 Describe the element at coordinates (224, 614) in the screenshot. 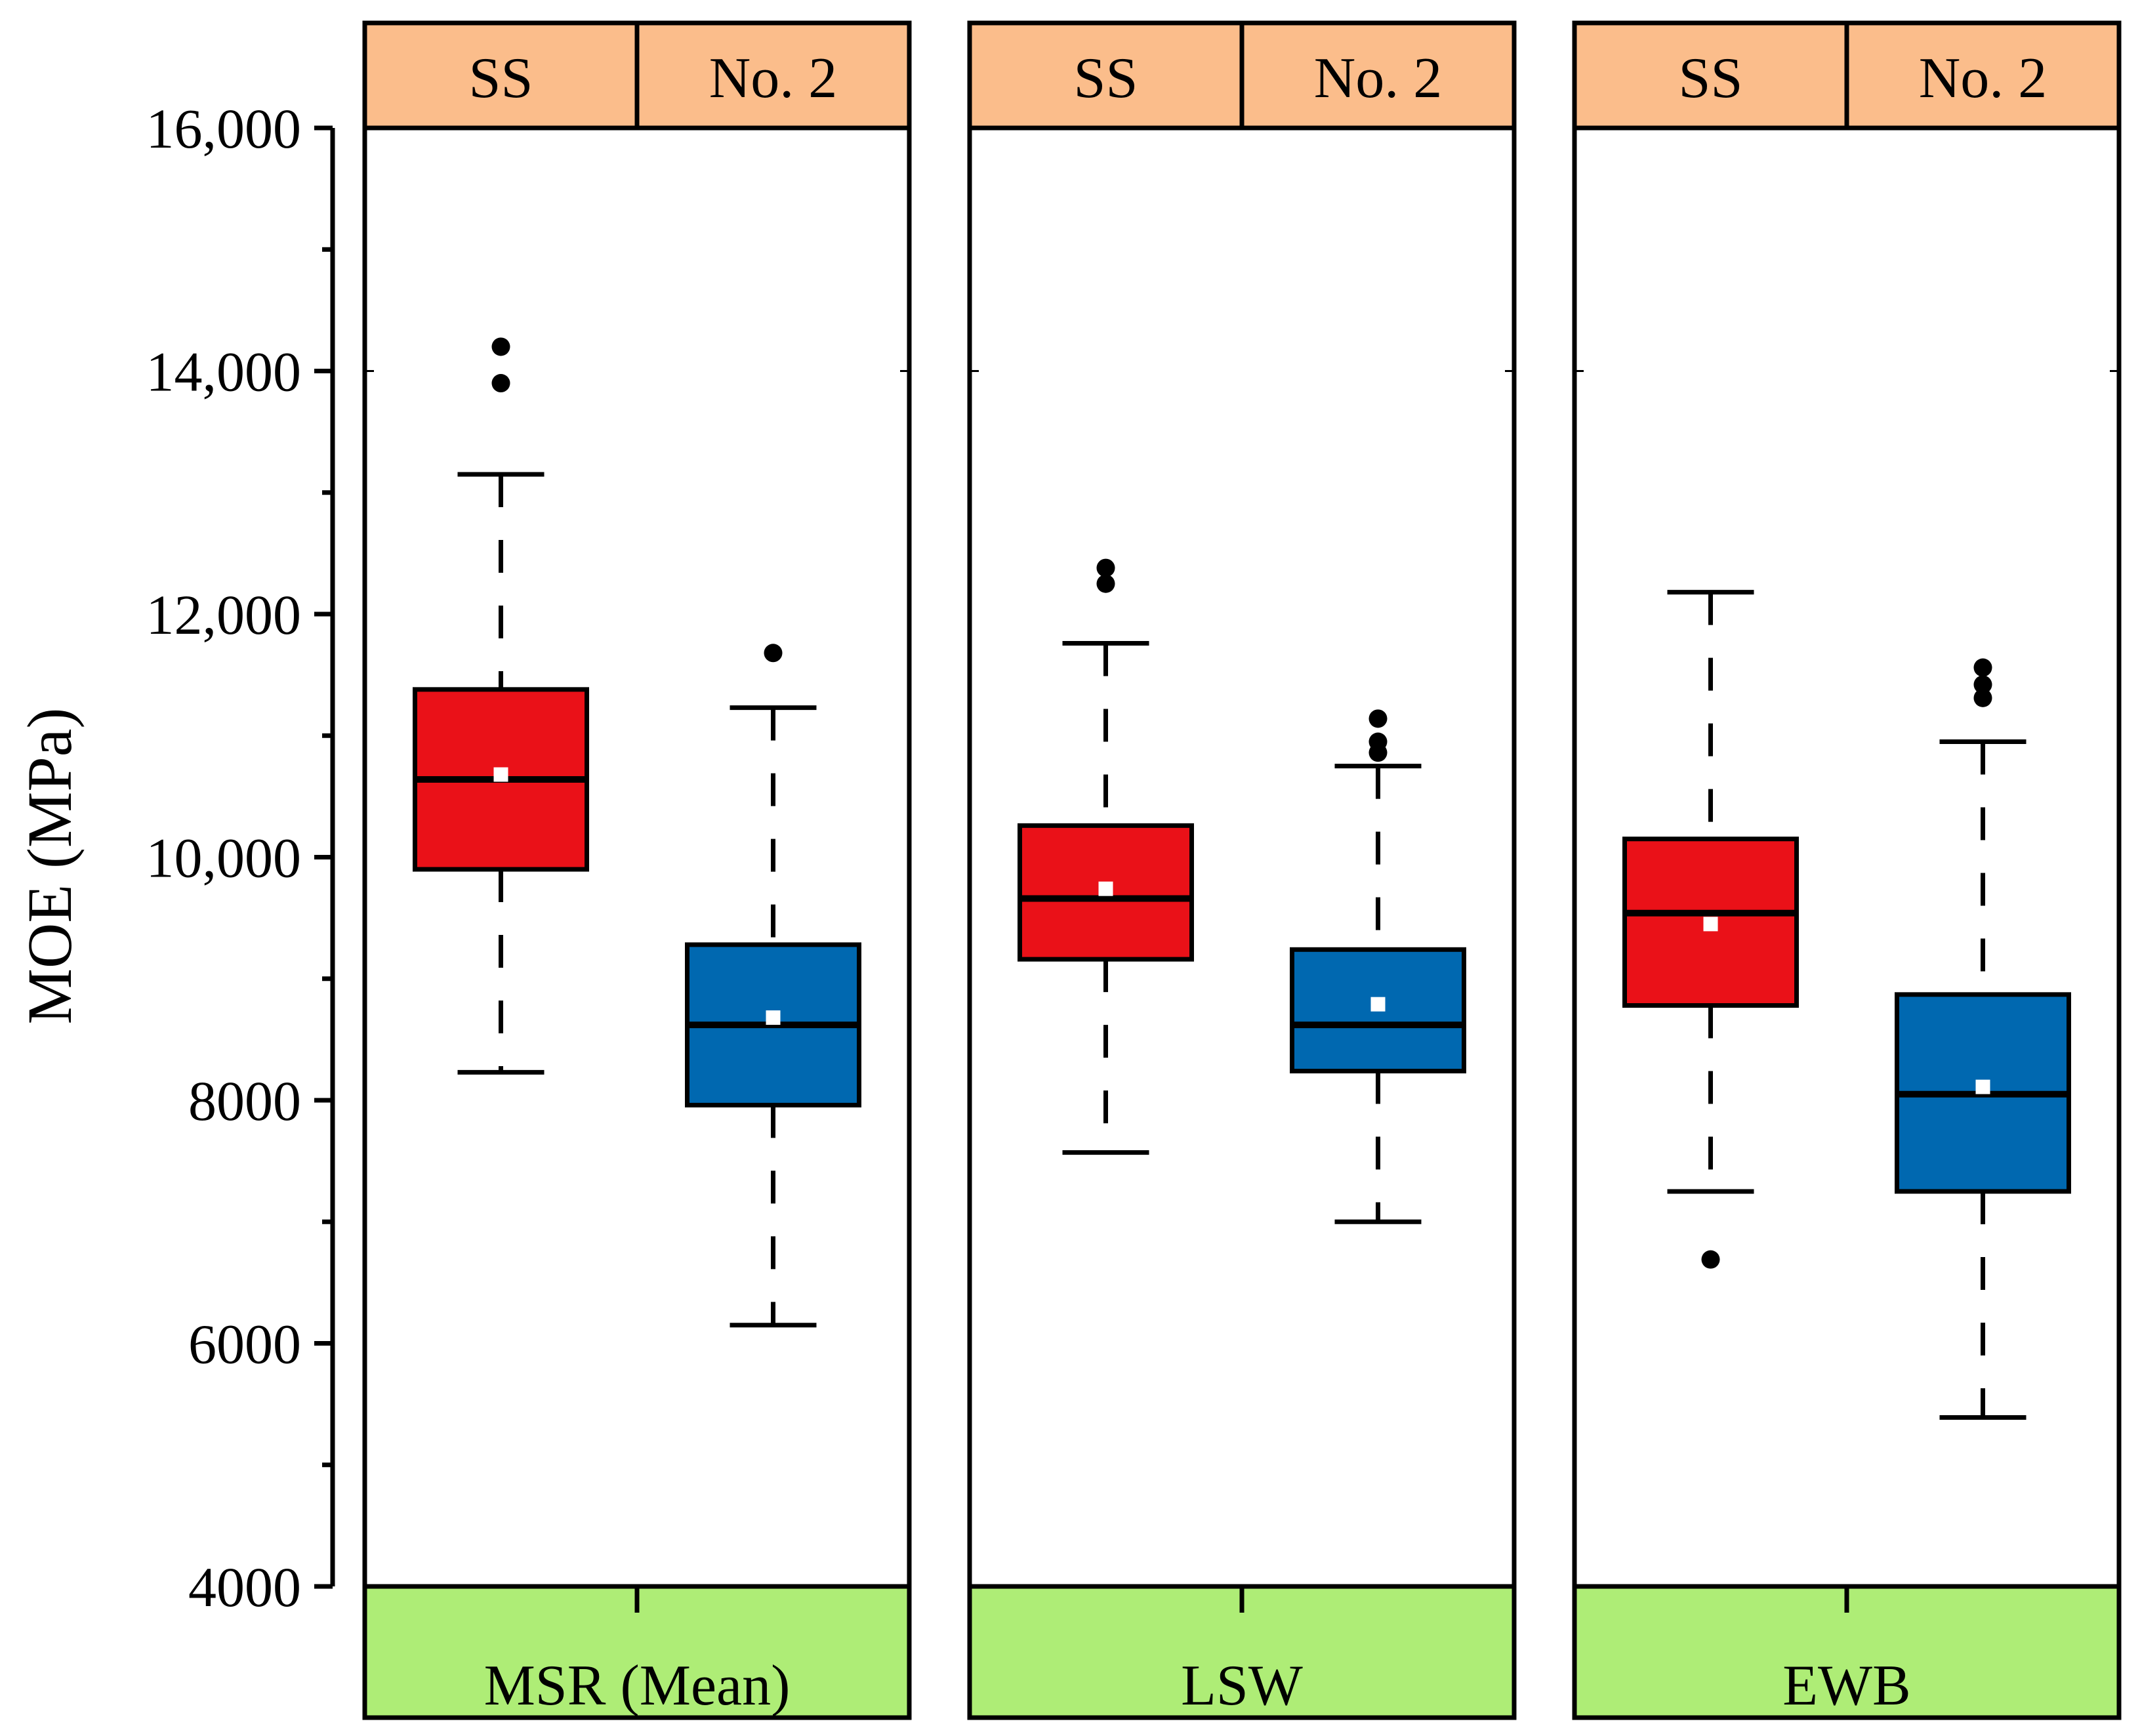

I see `y-tick-label: 12,000` at that location.